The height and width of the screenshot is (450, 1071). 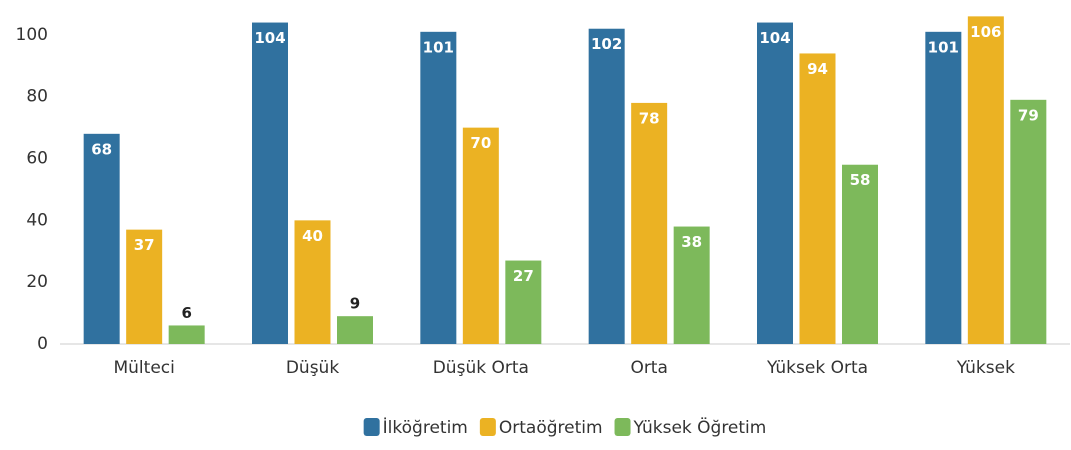 I want to click on x-tick-label: Mülteci, so click(x=143, y=368).